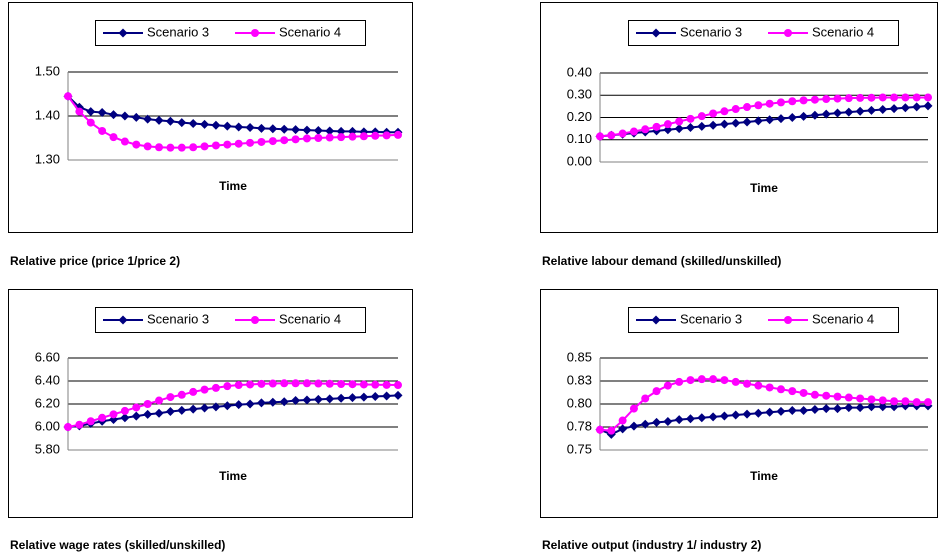  What do you see at coordinates (579, 116) in the screenshot?
I see `y-tick-label: 0.20` at bounding box center [579, 116].